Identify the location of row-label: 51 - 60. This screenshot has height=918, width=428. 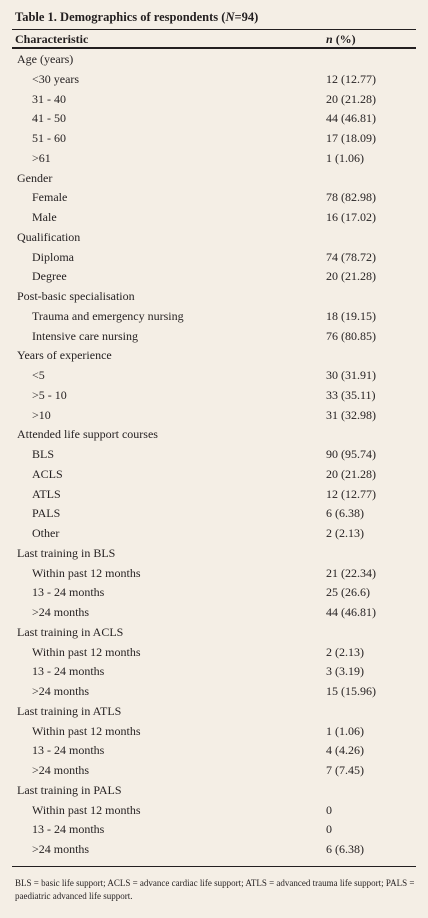
(49, 138).